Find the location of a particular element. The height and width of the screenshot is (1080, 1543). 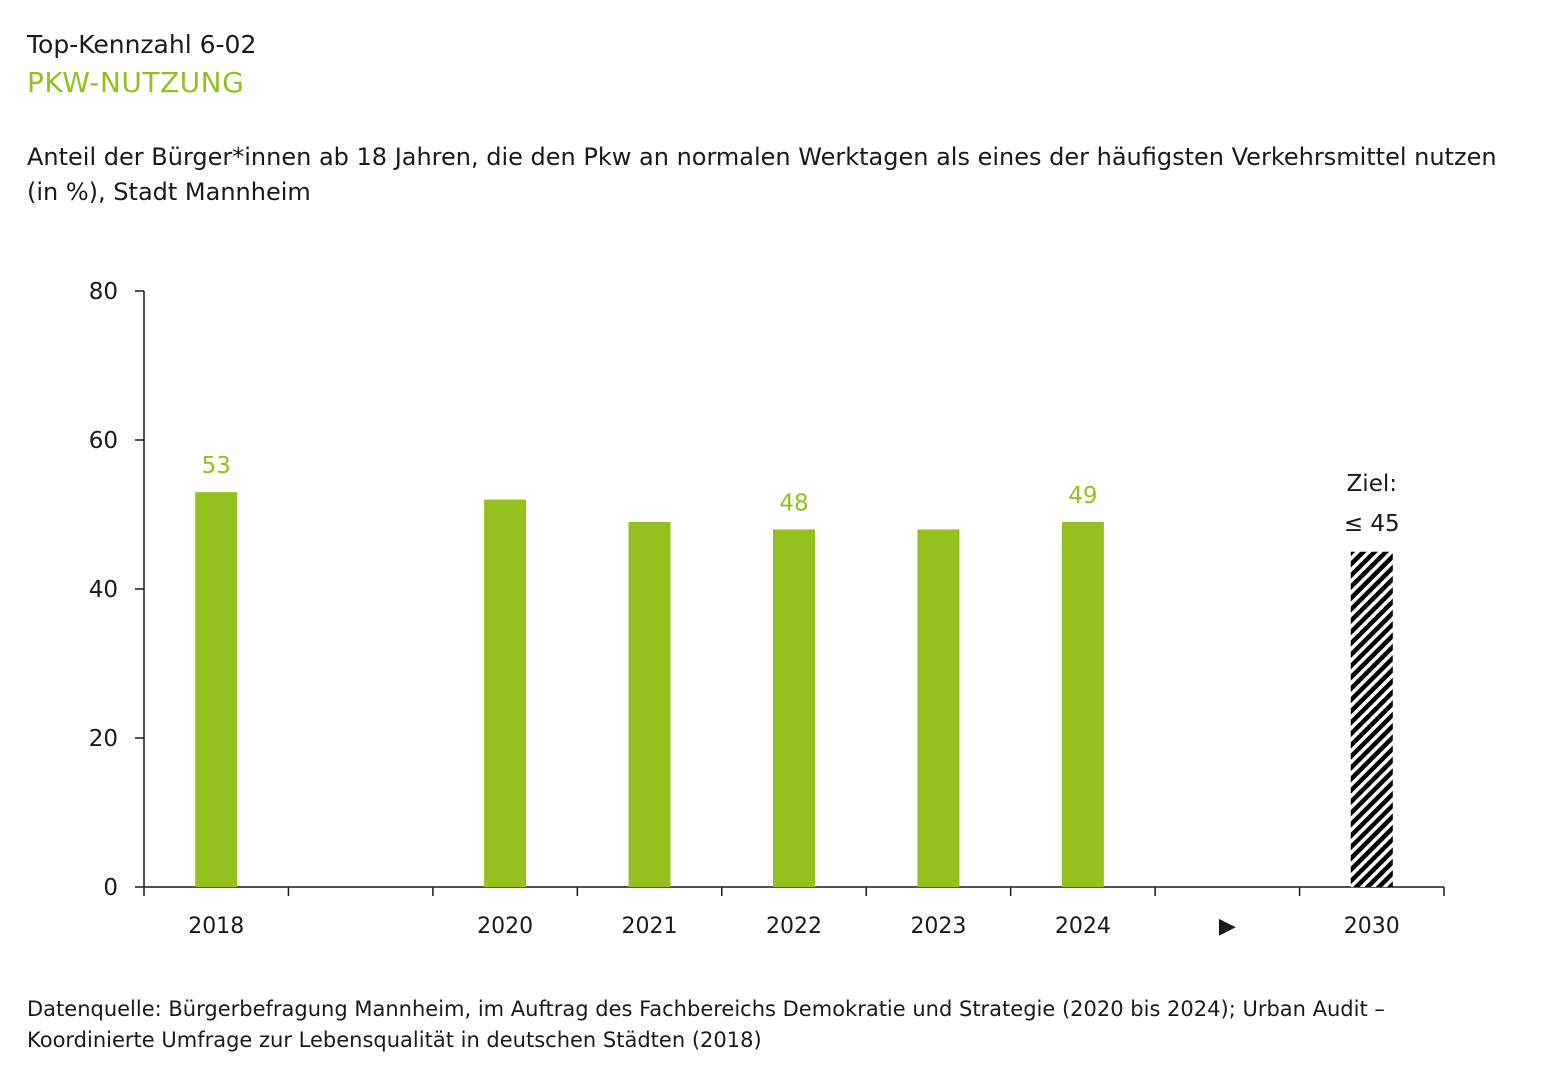

target-value-label: ≤ 45 is located at coordinates (1372, 524).